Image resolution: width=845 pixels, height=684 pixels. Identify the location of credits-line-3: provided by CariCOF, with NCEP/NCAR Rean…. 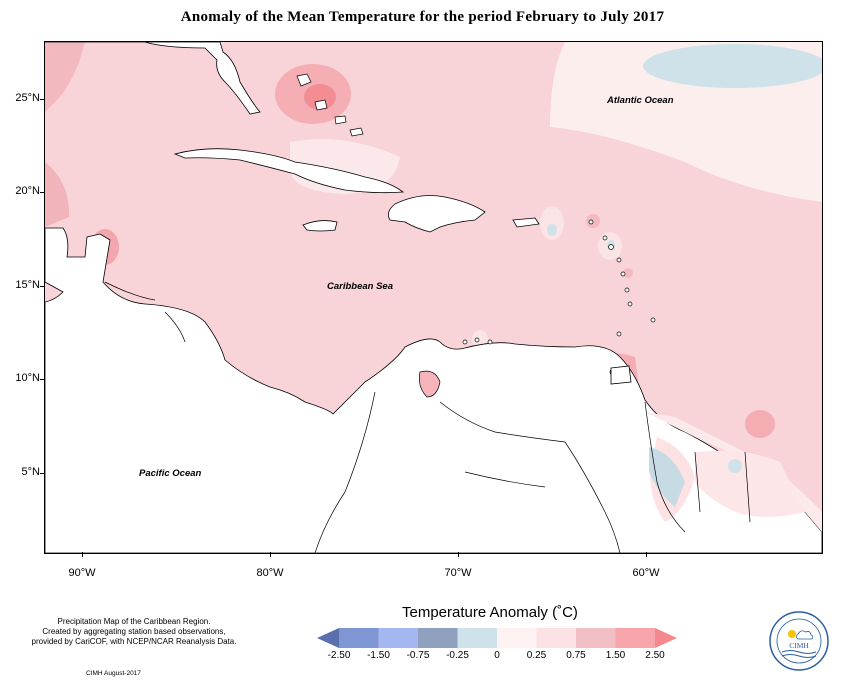
(134, 641).